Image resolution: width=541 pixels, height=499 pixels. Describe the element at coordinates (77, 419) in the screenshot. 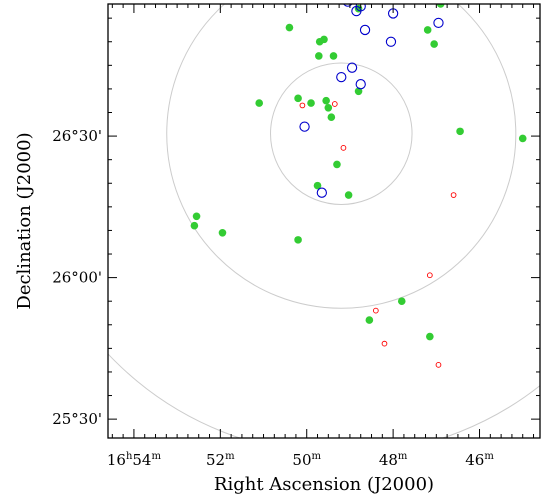

I see `y-tick-label: 25°30'` at that location.